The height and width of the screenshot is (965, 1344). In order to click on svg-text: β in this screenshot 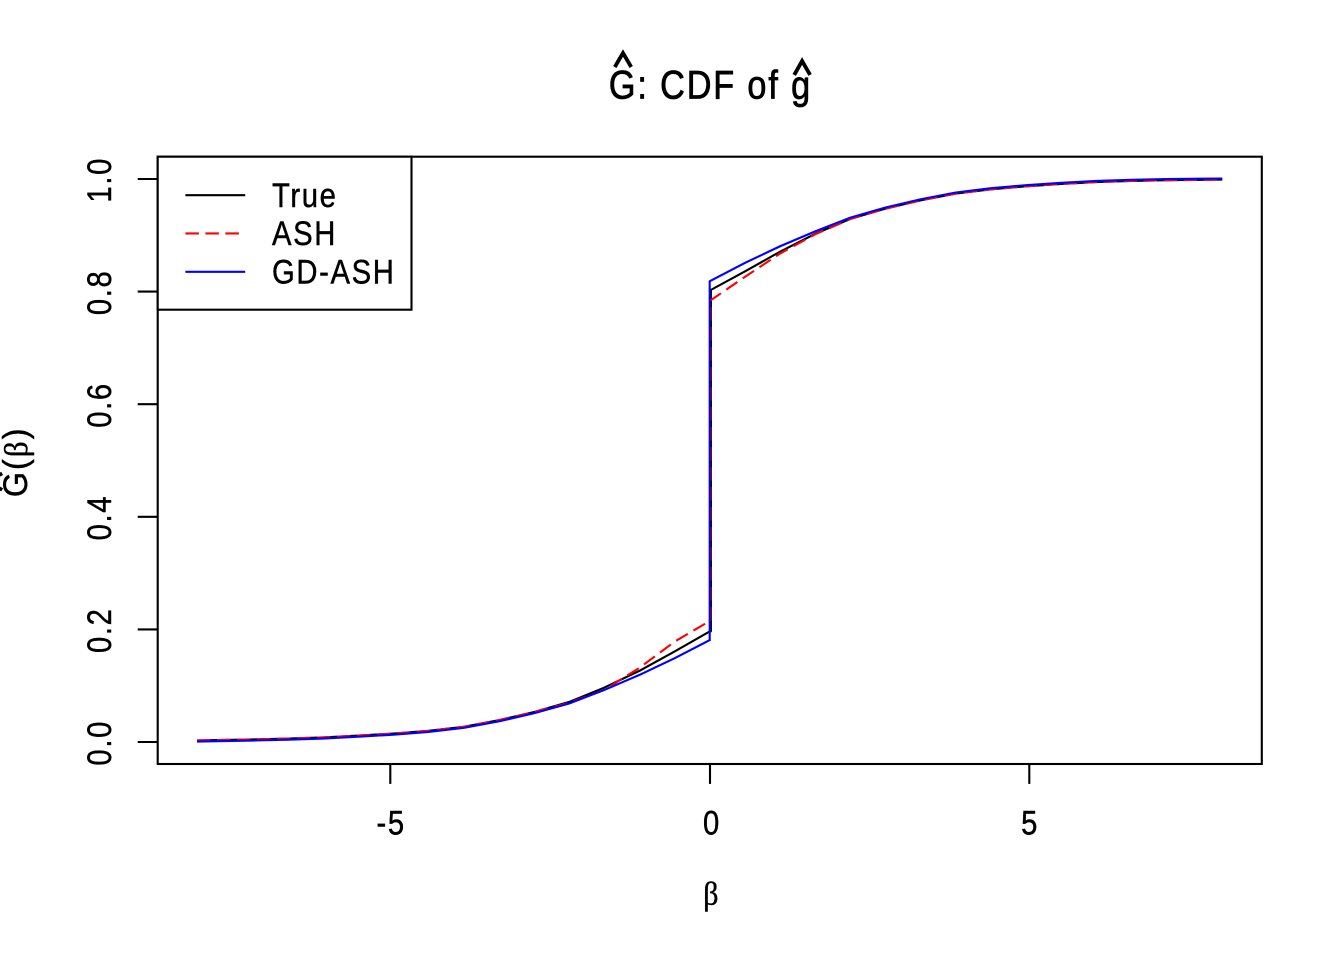, I will do `click(710, 893)`.